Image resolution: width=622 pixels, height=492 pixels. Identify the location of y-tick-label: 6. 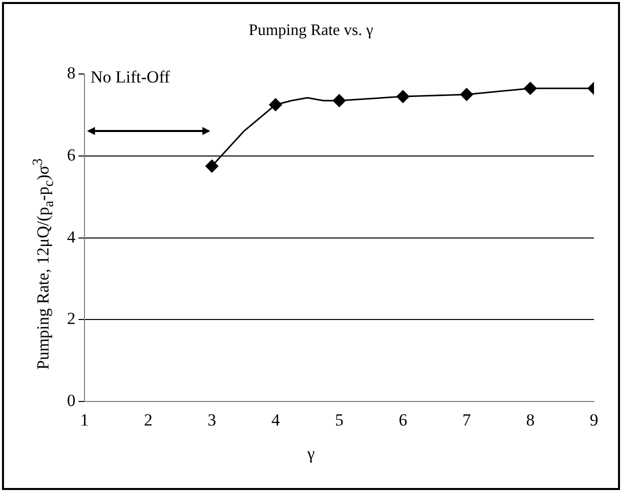
(71, 154).